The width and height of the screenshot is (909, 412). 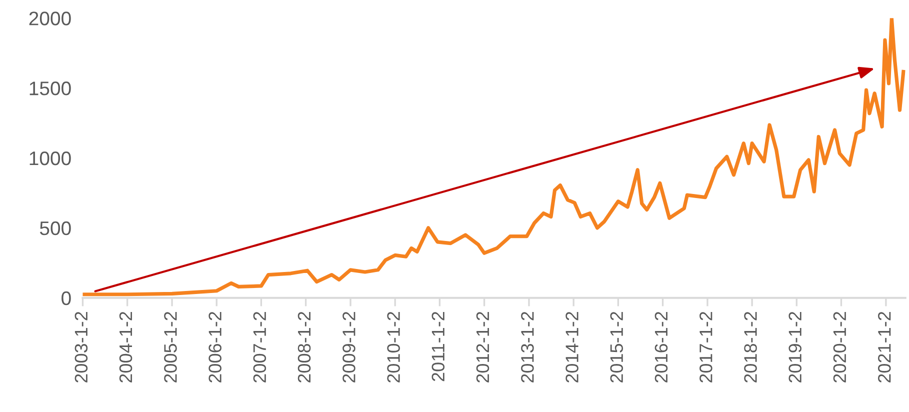 I want to click on x-tick-label: 2014-1-2, so click(x=572, y=347).